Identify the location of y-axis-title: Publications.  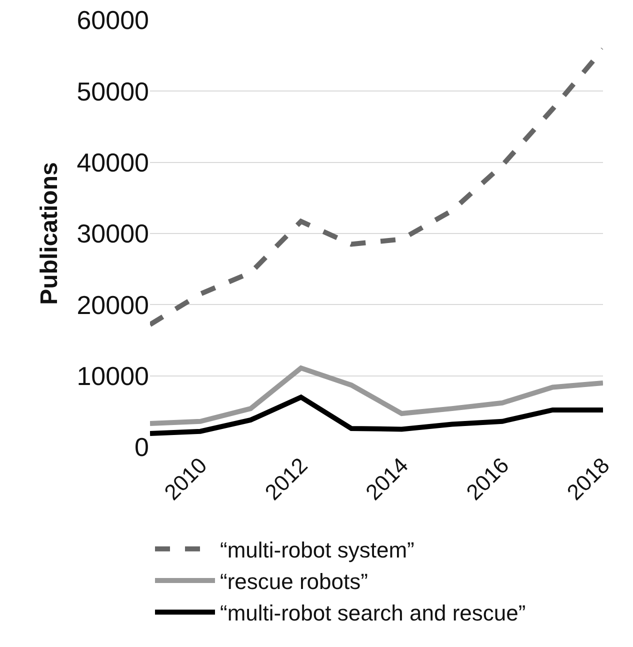
(49, 233).